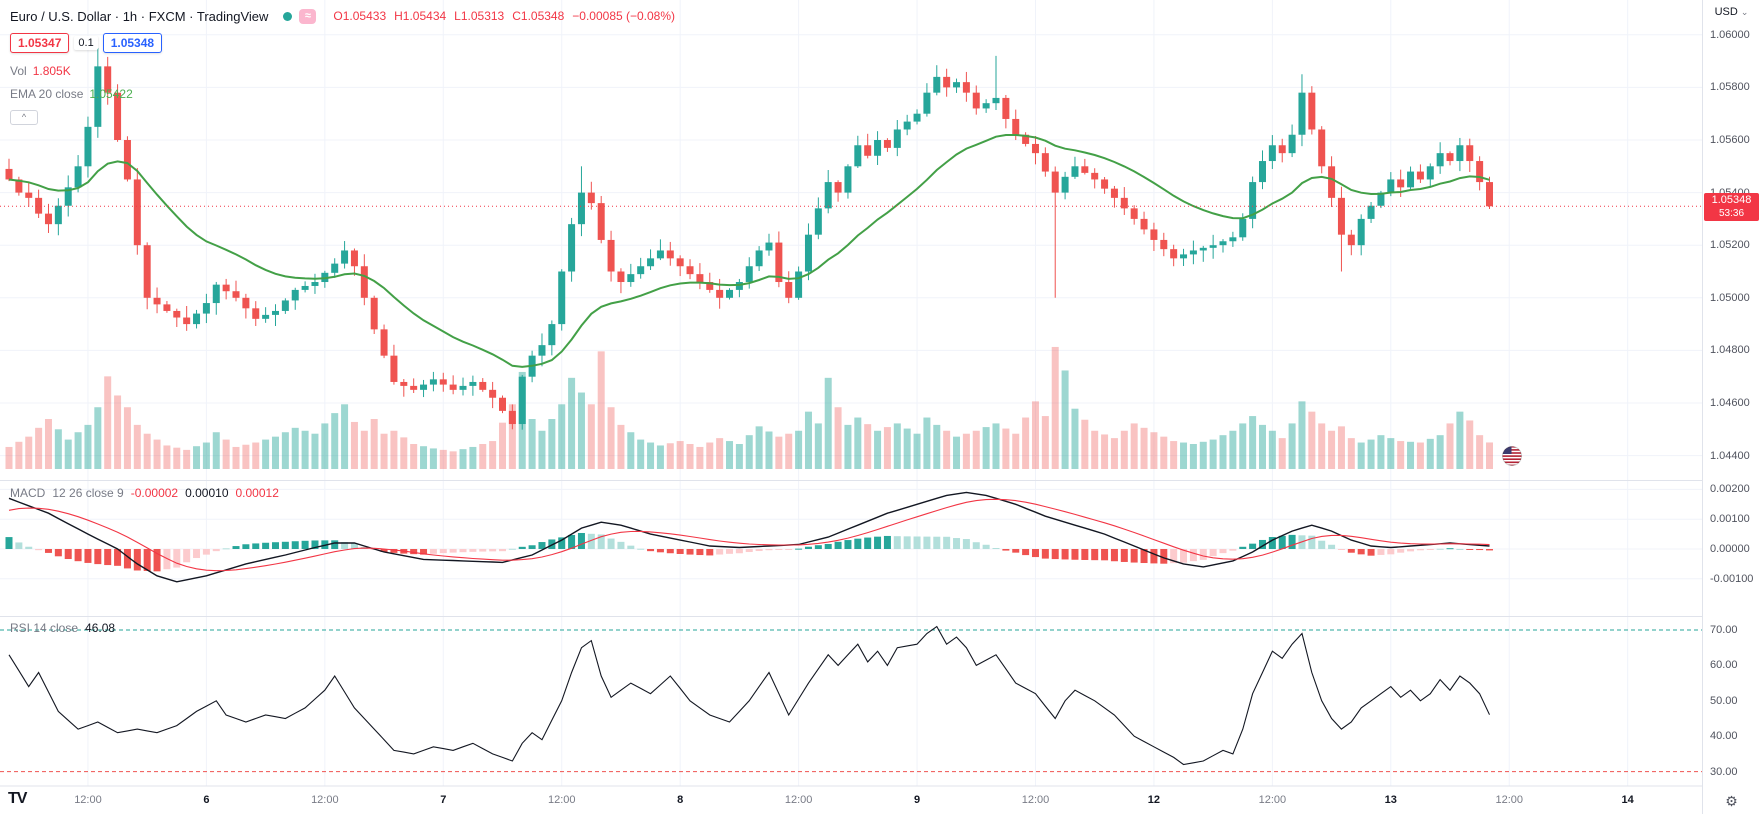 The width and height of the screenshot is (1760, 814). What do you see at coordinates (1724, 736) in the screenshot?
I see `rsi-axis-label: 40.00` at bounding box center [1724, 736].